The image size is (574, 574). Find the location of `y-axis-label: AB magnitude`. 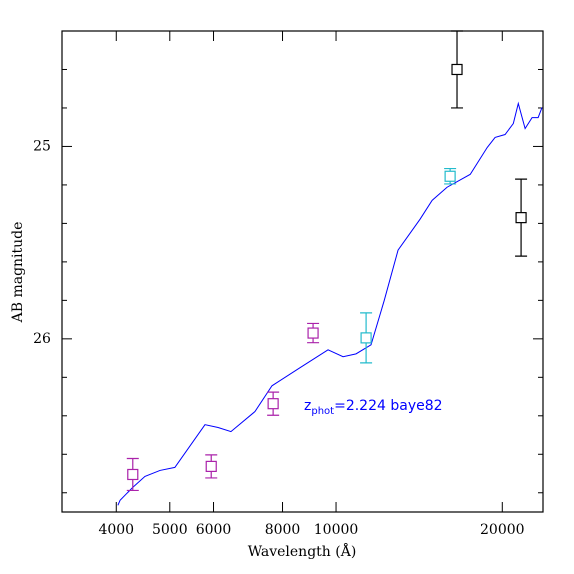

y-axis-label: AB magnitude is located at coordinates (18, 273).